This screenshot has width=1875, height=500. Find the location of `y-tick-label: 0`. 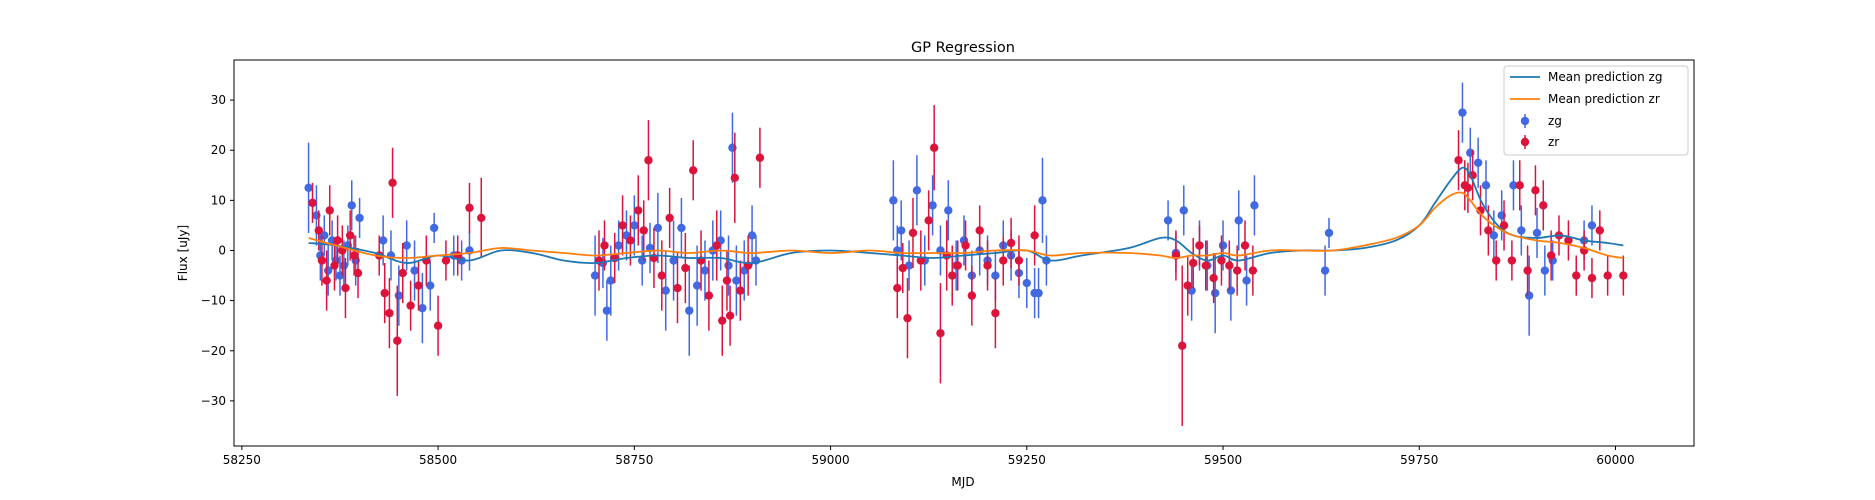

y-tick-label: 0 is located at coordinates (222, 250).